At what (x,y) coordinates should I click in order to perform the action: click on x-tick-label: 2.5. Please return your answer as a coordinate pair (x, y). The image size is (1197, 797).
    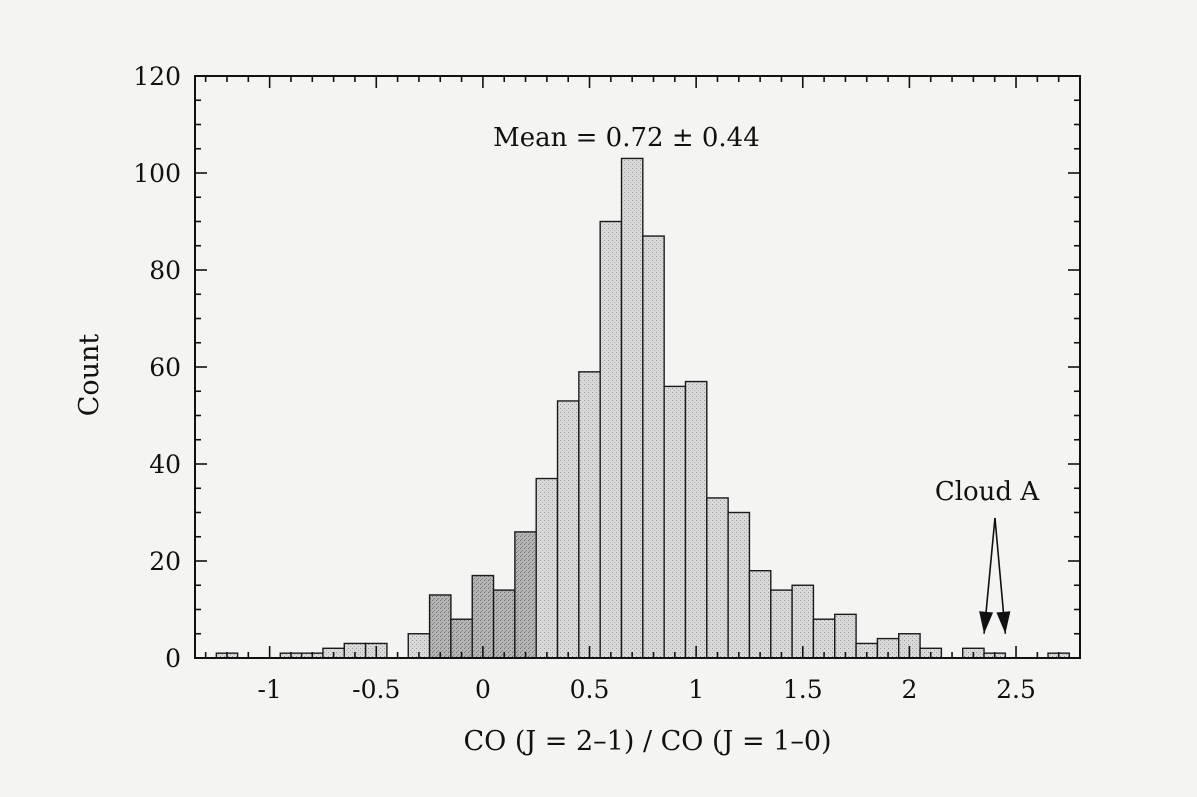
    Looking at the image, I should click on (1016, 689).